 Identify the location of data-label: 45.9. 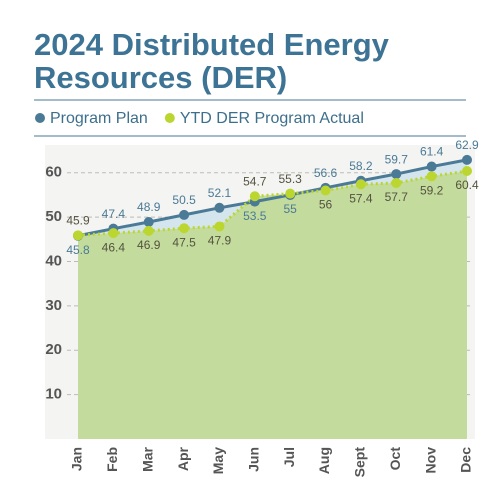
(78, 220).